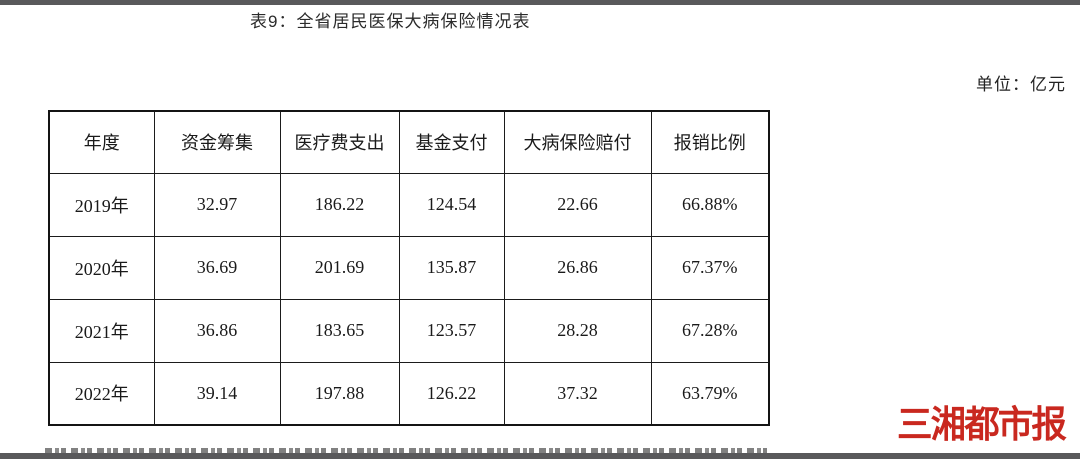  Describe the element at coordinates (710, 330) in the screenshot. I see `table-cell: 67.28%` at that location.